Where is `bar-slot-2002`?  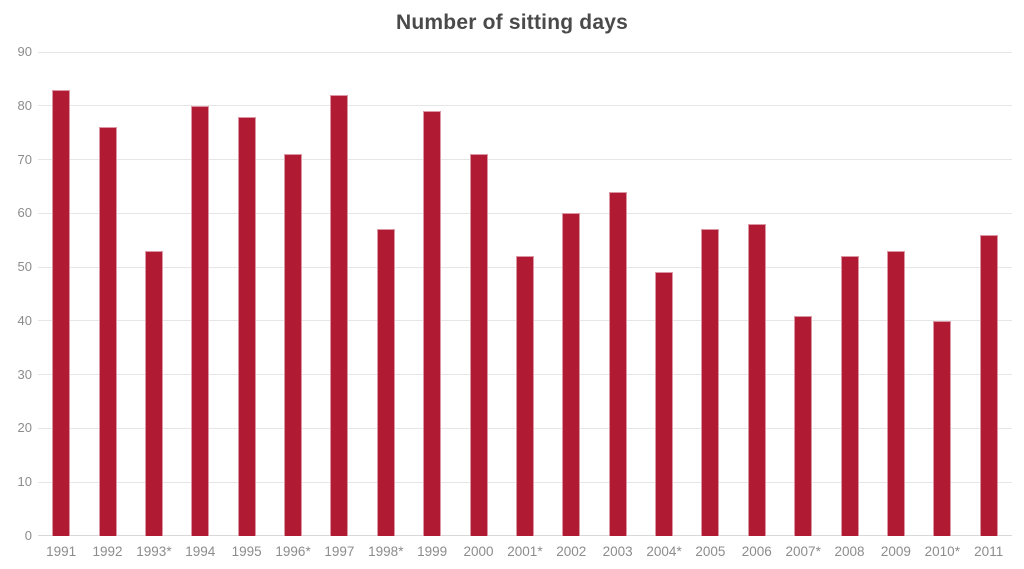 bar-slot-2002 is located at coordinates (571, 294).